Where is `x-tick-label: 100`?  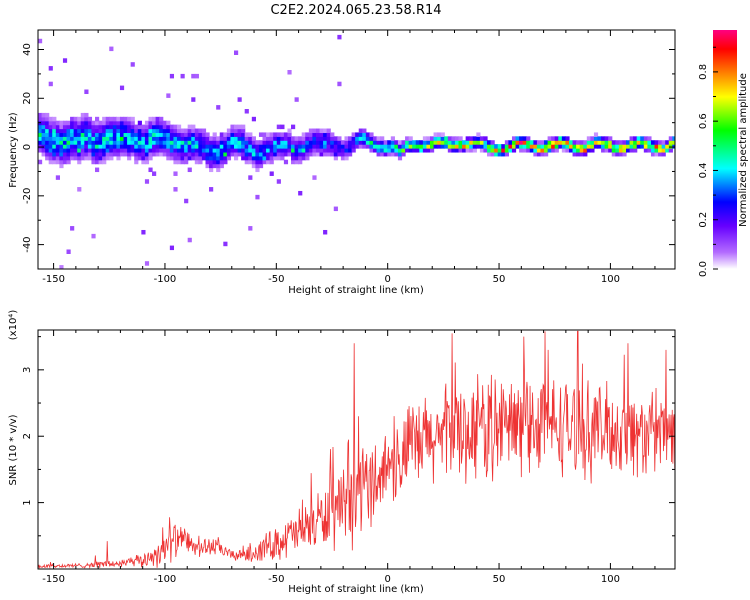
x-tick-label: 100 is located at coordinates (610, 279).